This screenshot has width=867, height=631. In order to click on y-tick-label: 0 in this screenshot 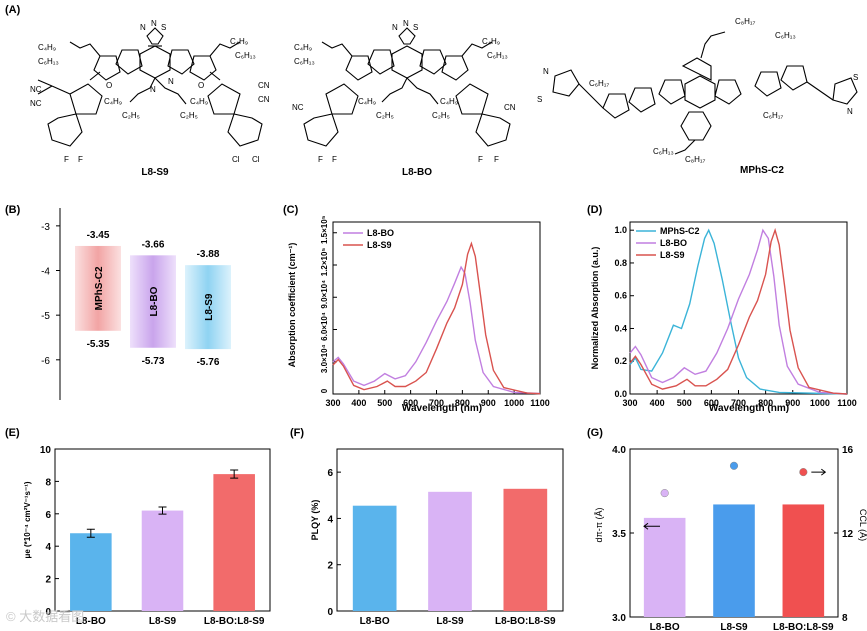, I will do `click(324, 390)`.